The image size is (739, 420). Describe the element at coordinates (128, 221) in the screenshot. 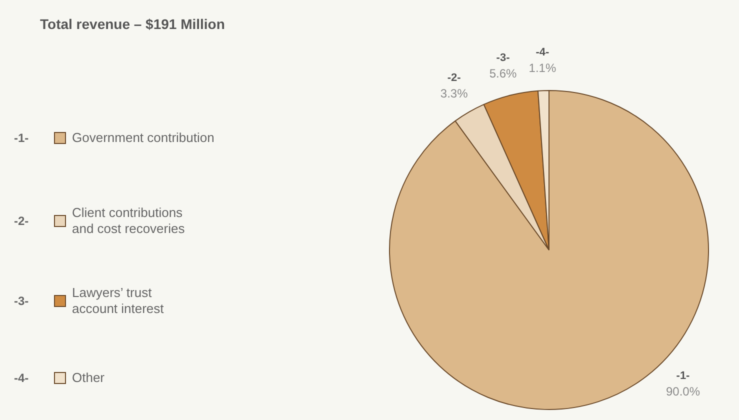

I see `legend-label: Client contributions and cost recoveries` at that location.